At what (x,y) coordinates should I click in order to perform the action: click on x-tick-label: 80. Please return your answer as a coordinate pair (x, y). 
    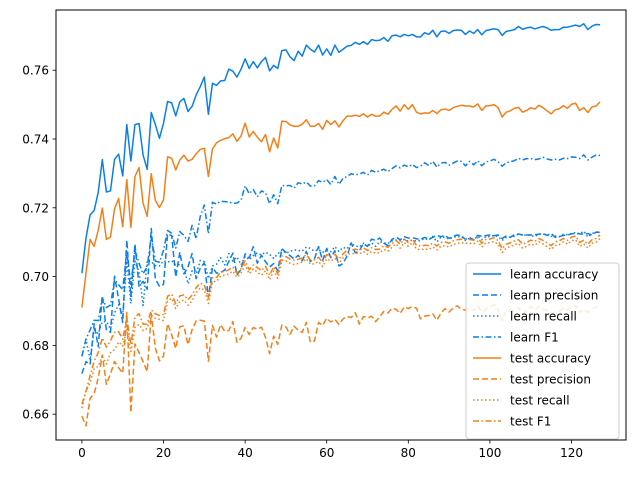
    Looking at the image, I should click on (408, 453).